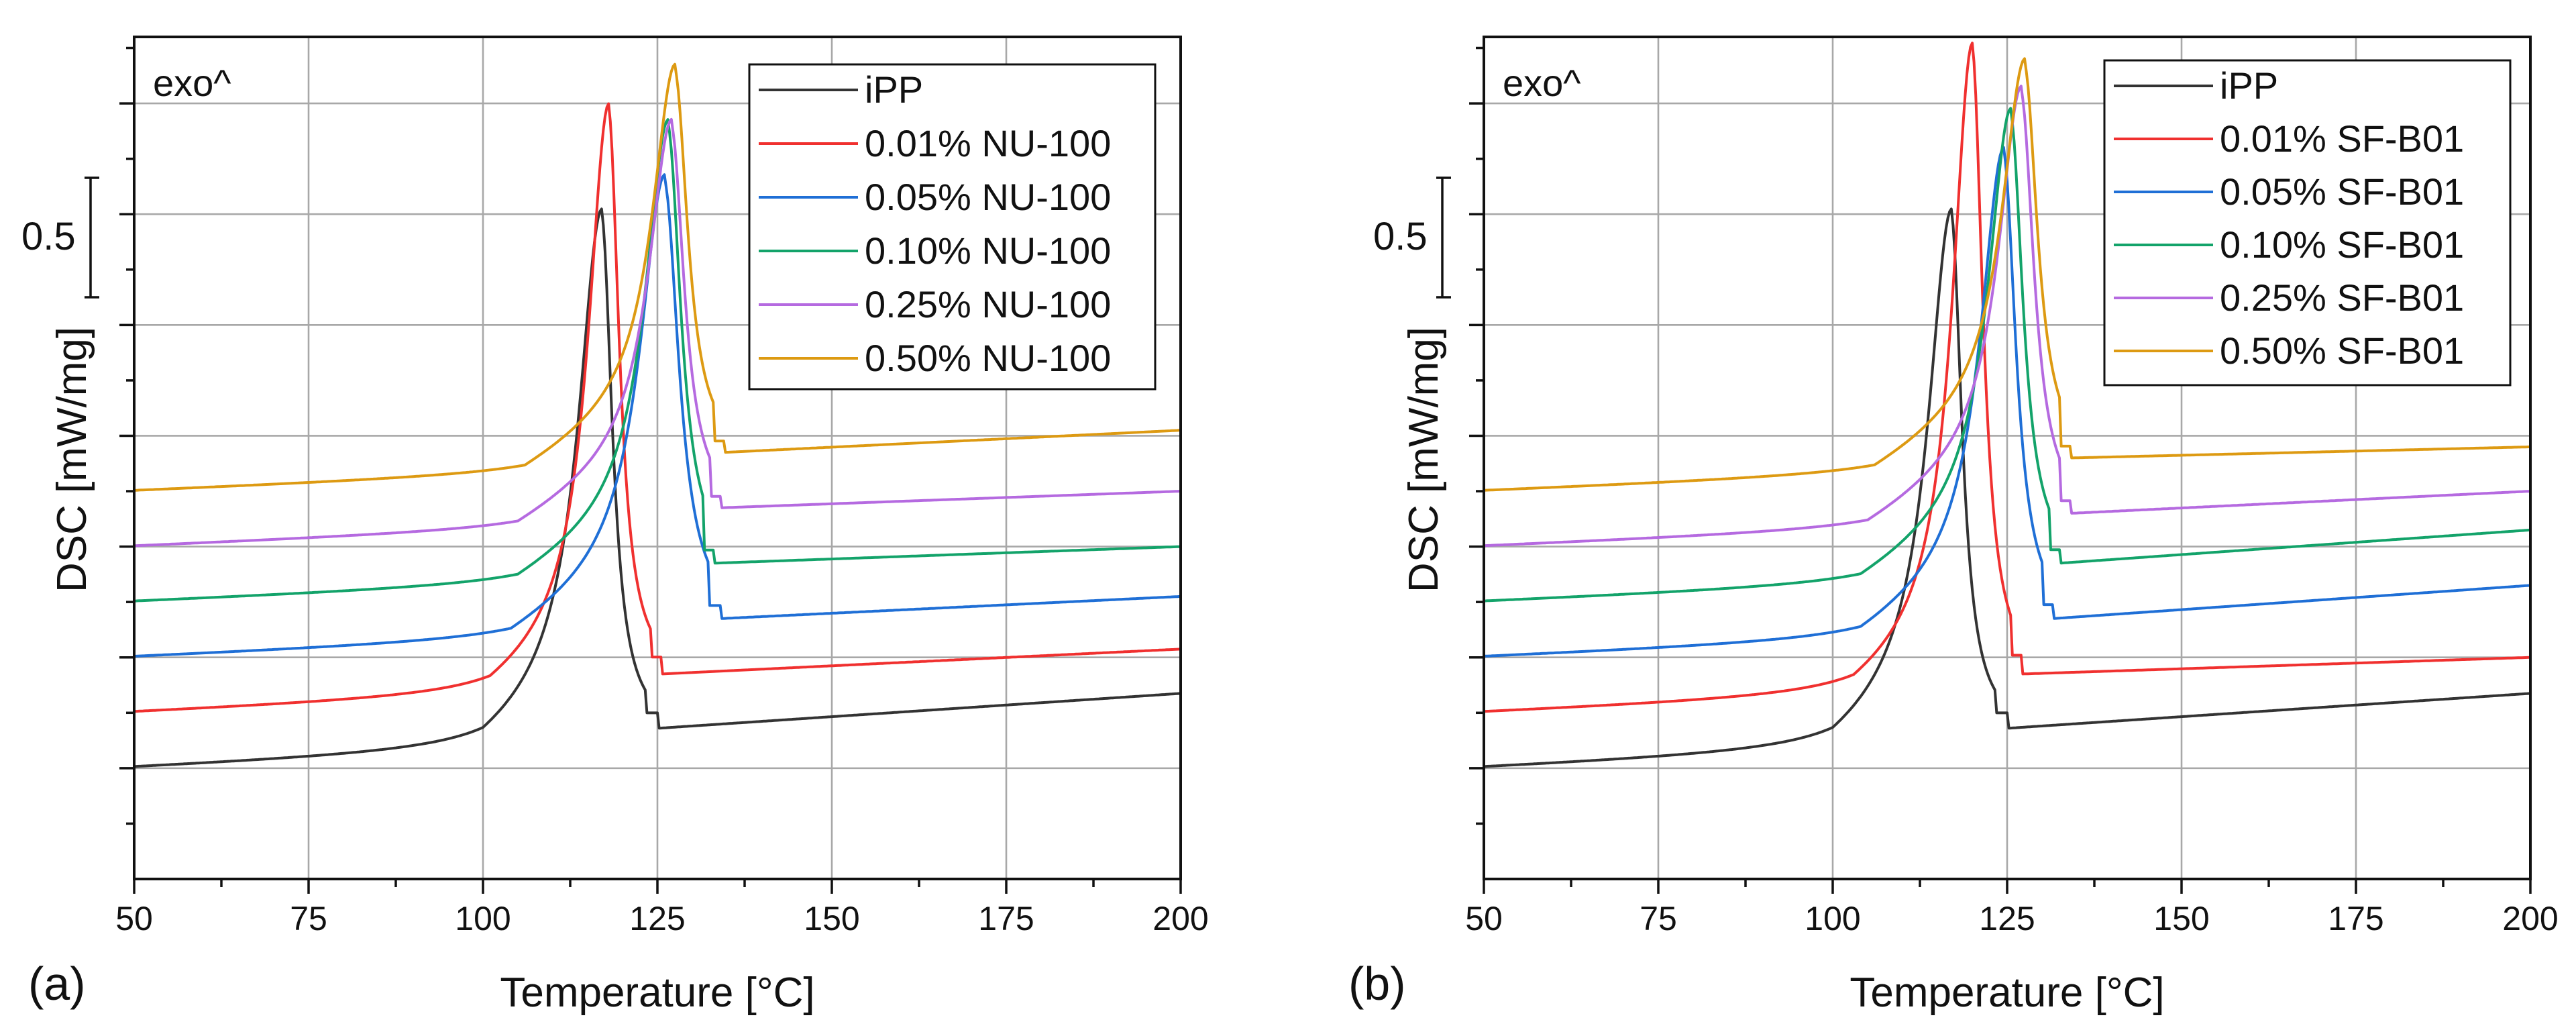 The width and height of the screenshot is (2576, 1034). Describe the element at coordinates (2342, 244) in the screenshot. I see `legend-label: 0.10% SF-B01` at that location.